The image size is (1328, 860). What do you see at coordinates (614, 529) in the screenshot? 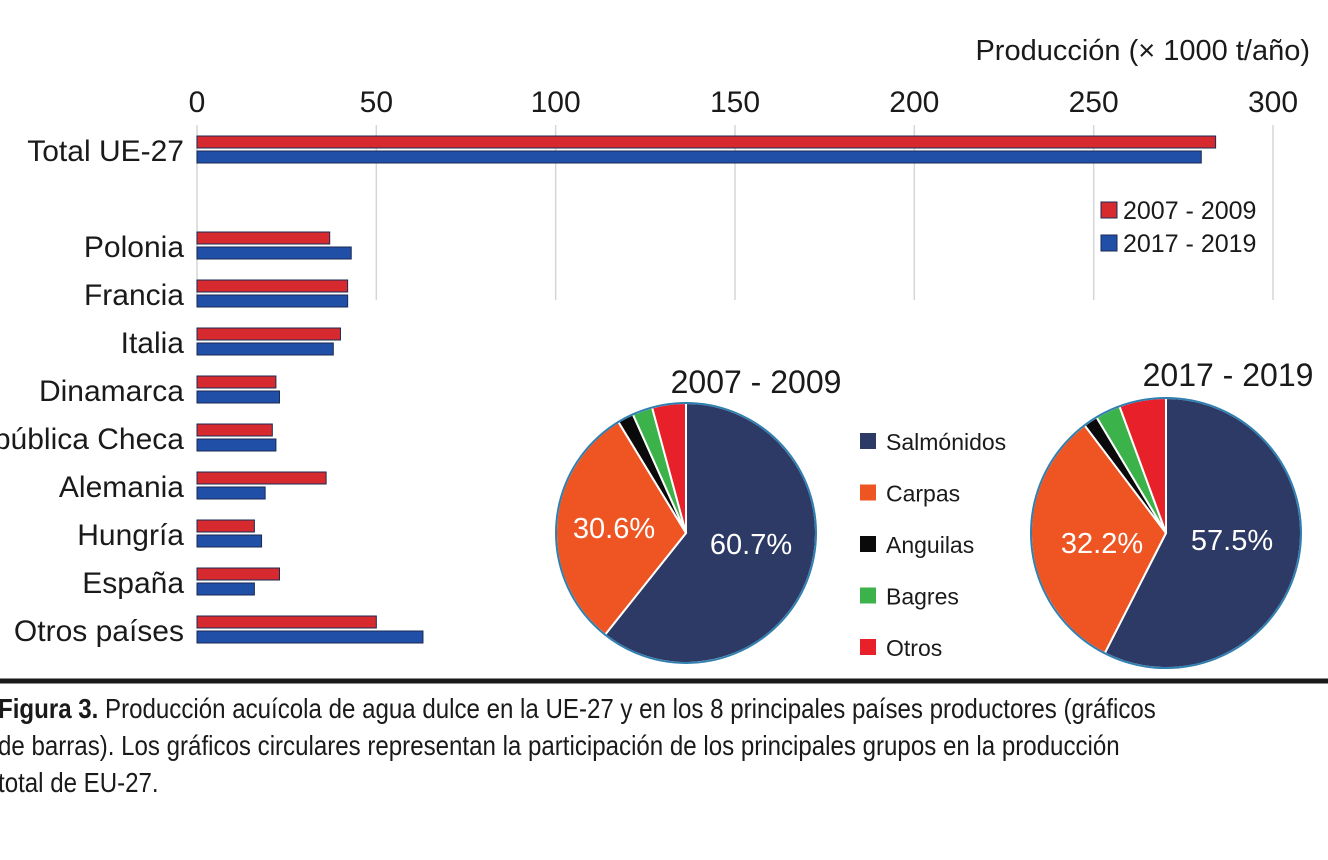
I see `pie-label: 30.6%` at bounding box center [614, 529].